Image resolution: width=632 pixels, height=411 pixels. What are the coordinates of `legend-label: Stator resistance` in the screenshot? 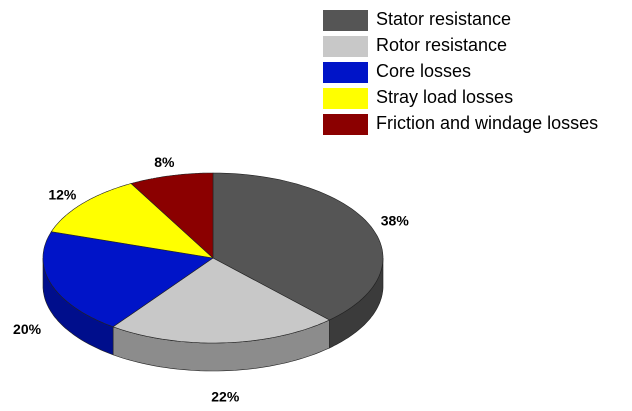 It's located at (443, 19).